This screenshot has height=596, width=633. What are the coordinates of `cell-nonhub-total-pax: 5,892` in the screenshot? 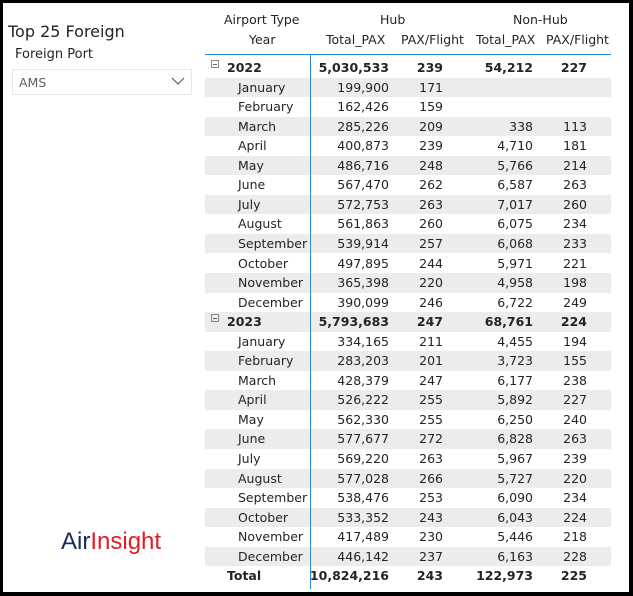 It's located at (515, 400).